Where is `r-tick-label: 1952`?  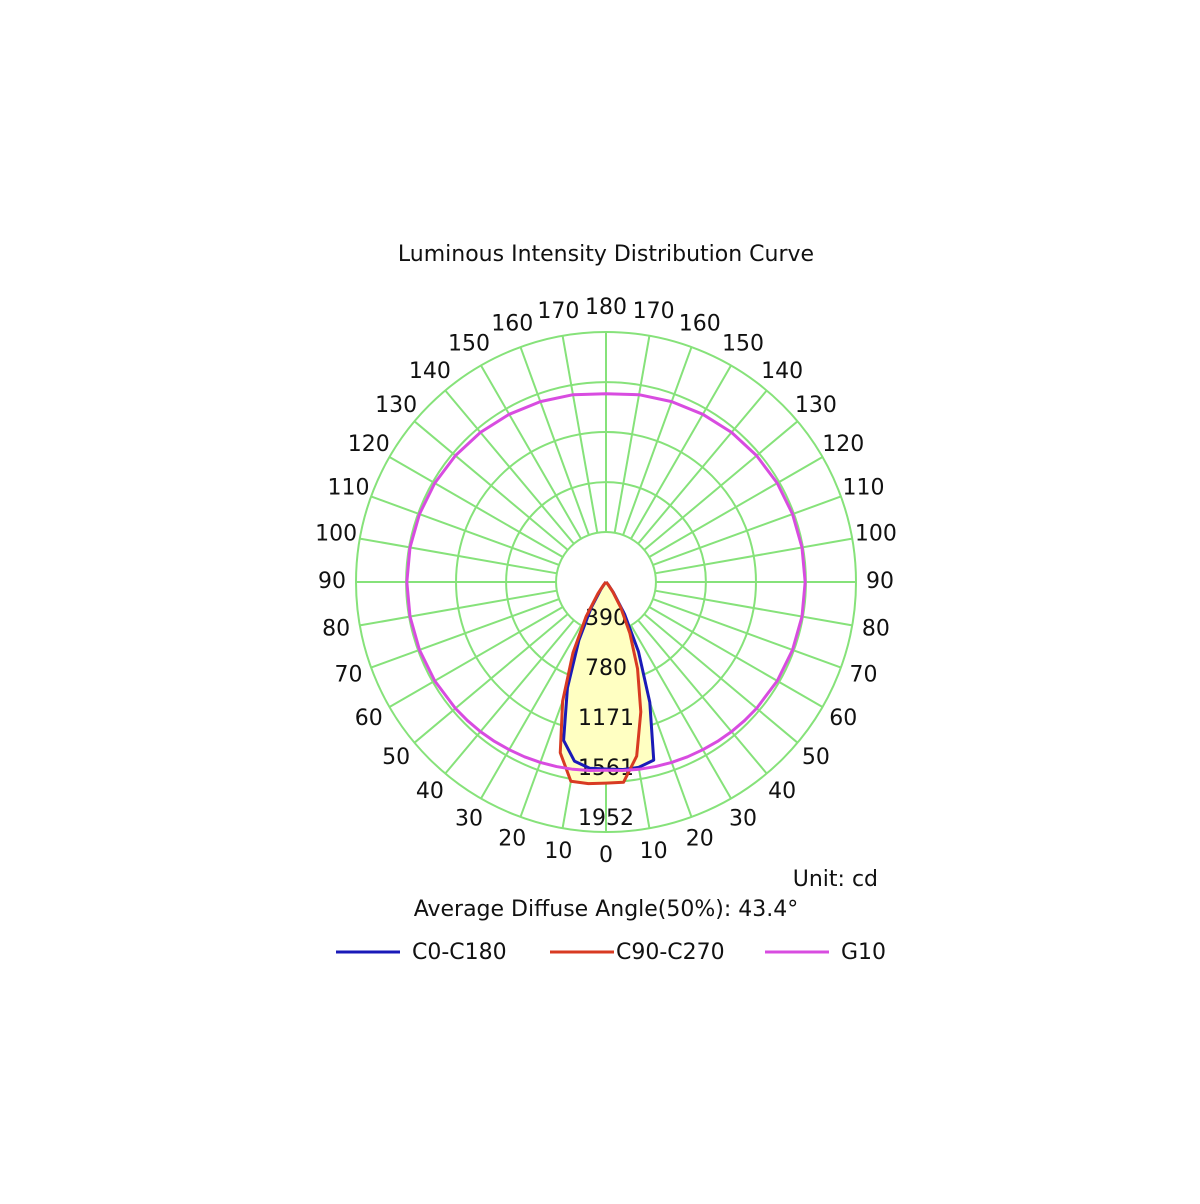 r-tick-label: 1952 is located at coordinates (606, 818).